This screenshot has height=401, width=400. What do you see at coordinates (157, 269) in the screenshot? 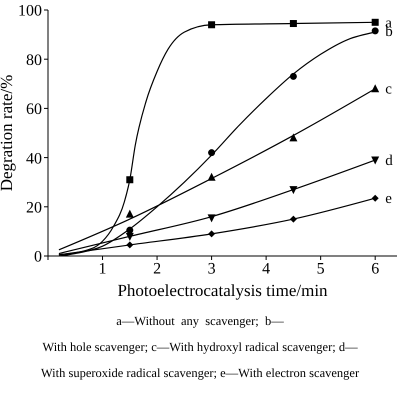
I see `x-tick-label: 2` at bounding box center [157, 269].